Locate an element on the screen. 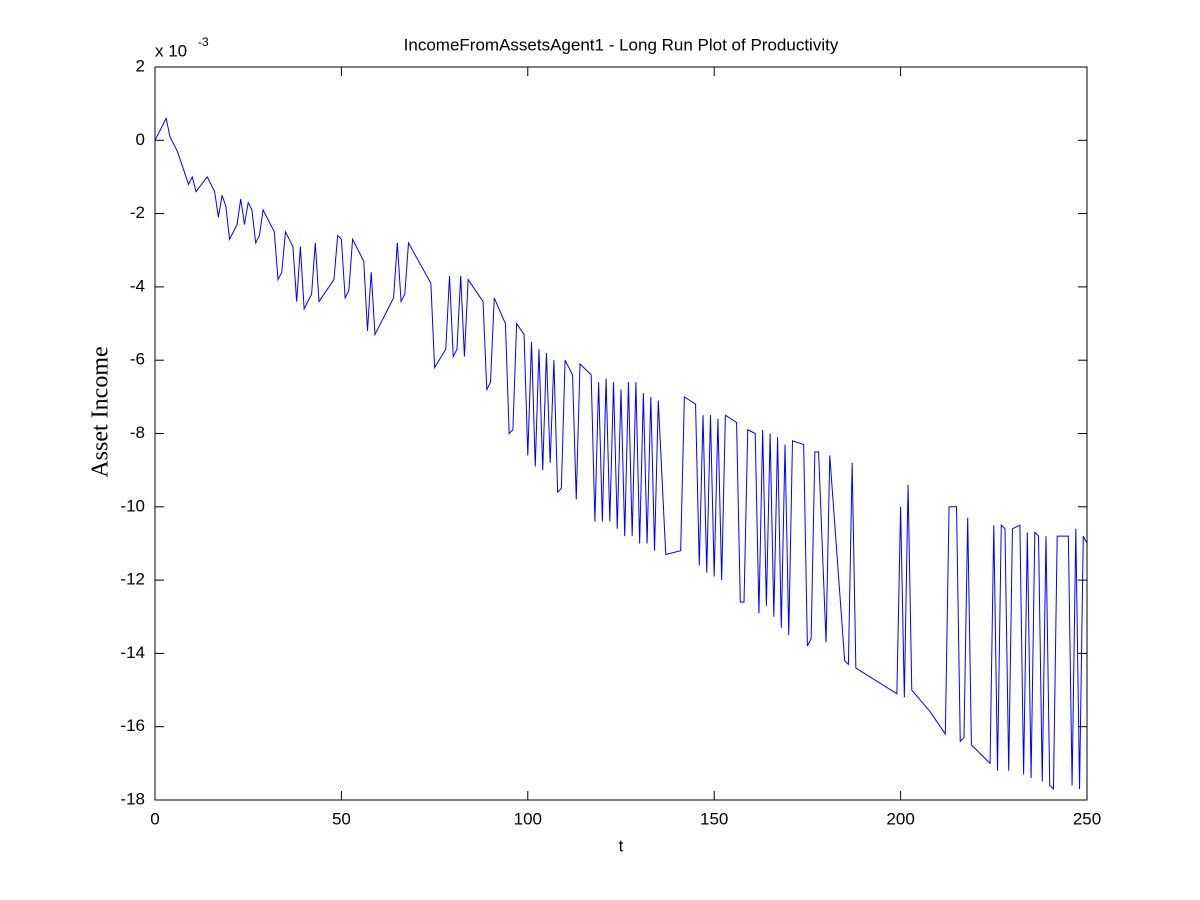  y-tick-label: -4 is located at coordinates (137, 285).